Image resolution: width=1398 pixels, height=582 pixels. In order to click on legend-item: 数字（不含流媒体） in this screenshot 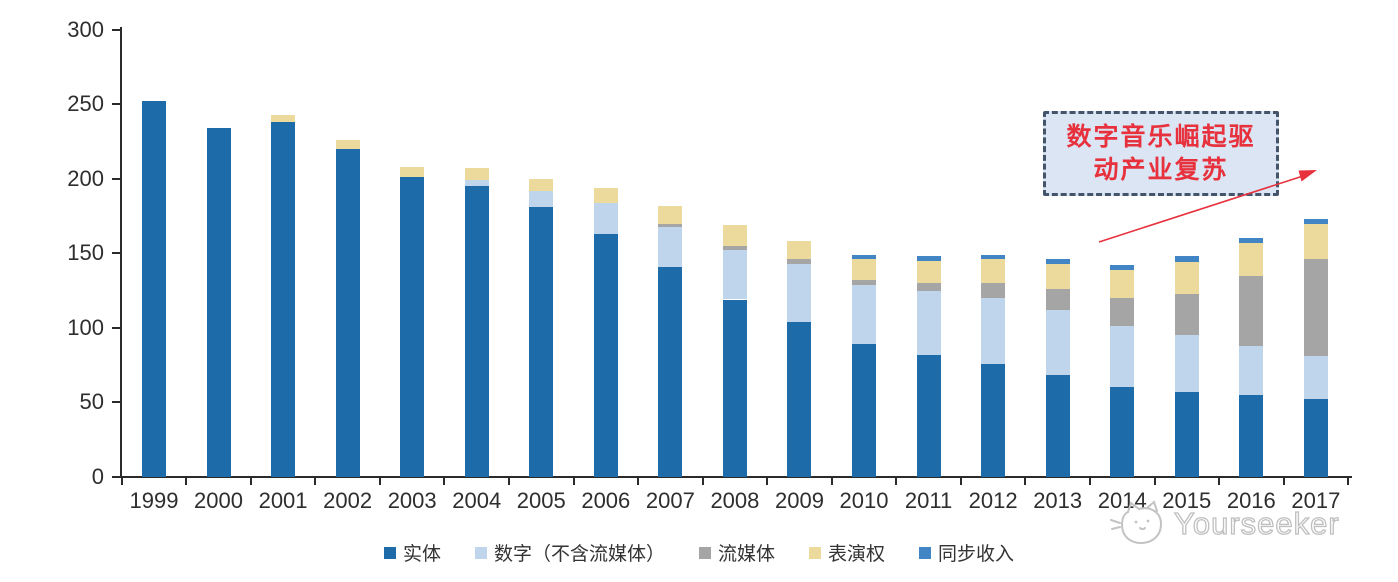, I will do `click(569, 552)`.